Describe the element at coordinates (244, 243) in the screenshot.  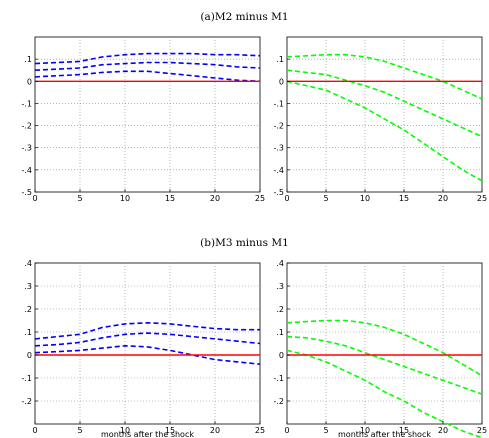
I see `panel-title-b: (b)M3 minus M1` at that location.